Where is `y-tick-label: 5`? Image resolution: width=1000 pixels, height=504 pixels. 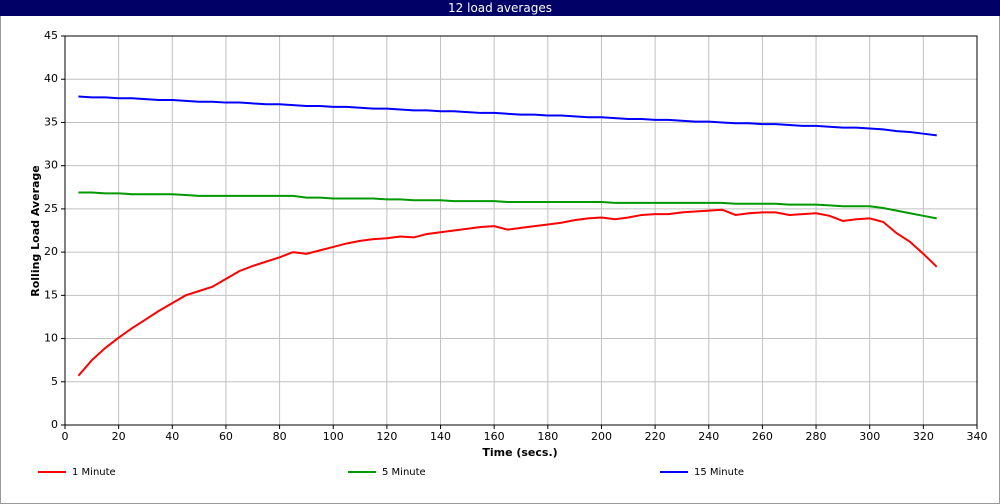
y-tick-label: 5 is located at coordinates (54, 381).